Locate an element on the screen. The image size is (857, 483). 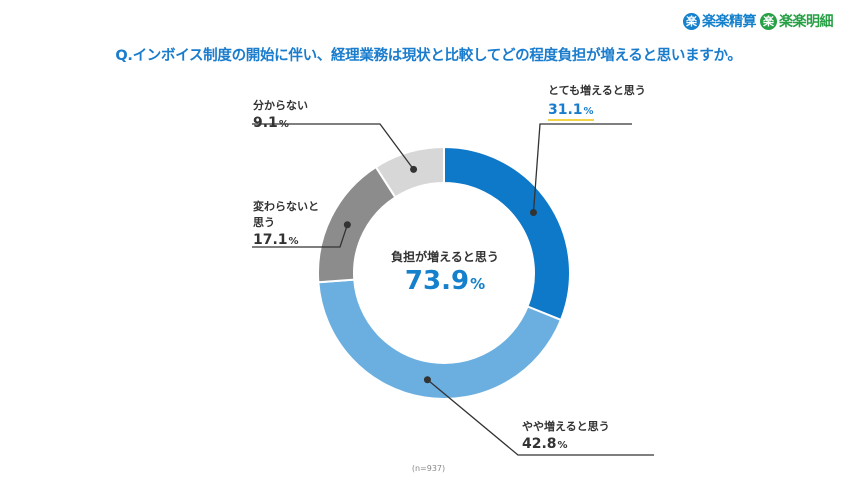
slice-somewhat-increase-leader-line is located at coordinates (540, 417).